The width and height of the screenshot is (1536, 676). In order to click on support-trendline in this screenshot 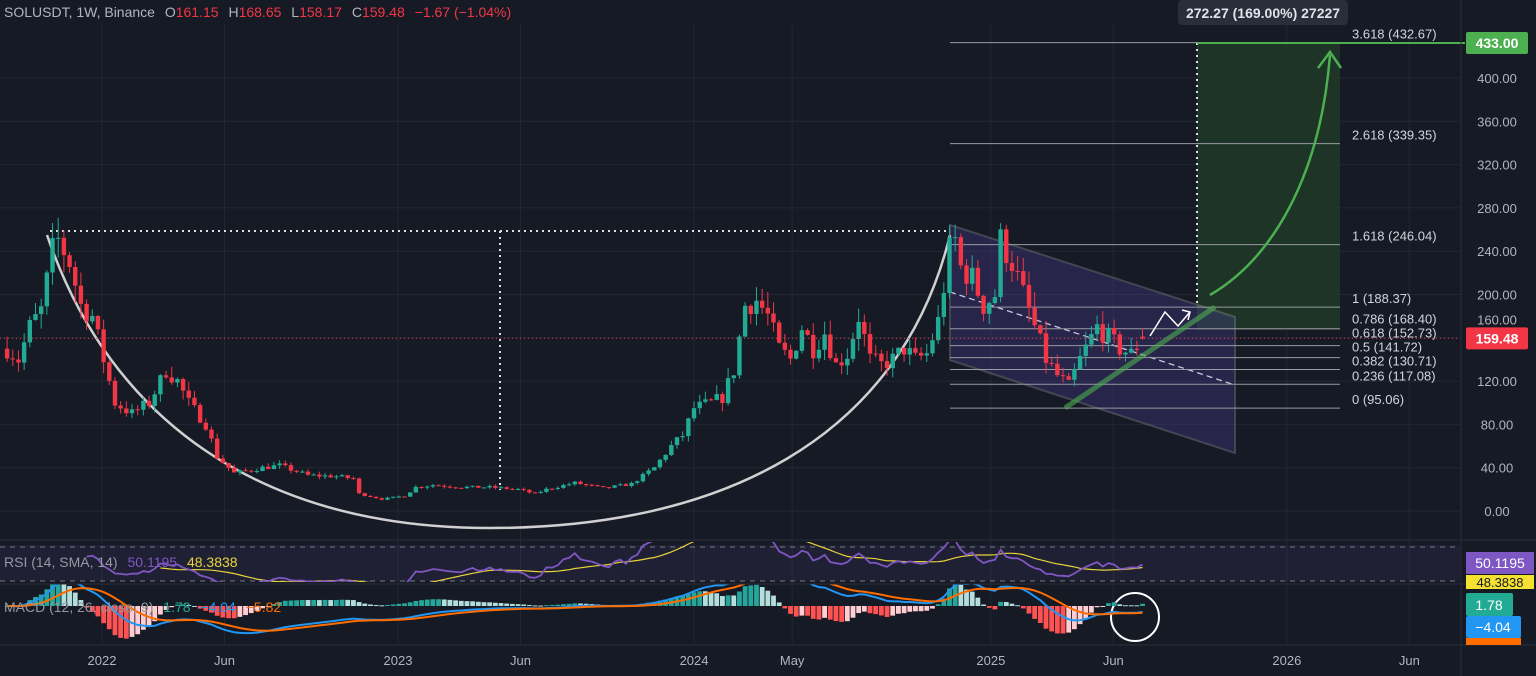, I will do `click(1140, 357)`.